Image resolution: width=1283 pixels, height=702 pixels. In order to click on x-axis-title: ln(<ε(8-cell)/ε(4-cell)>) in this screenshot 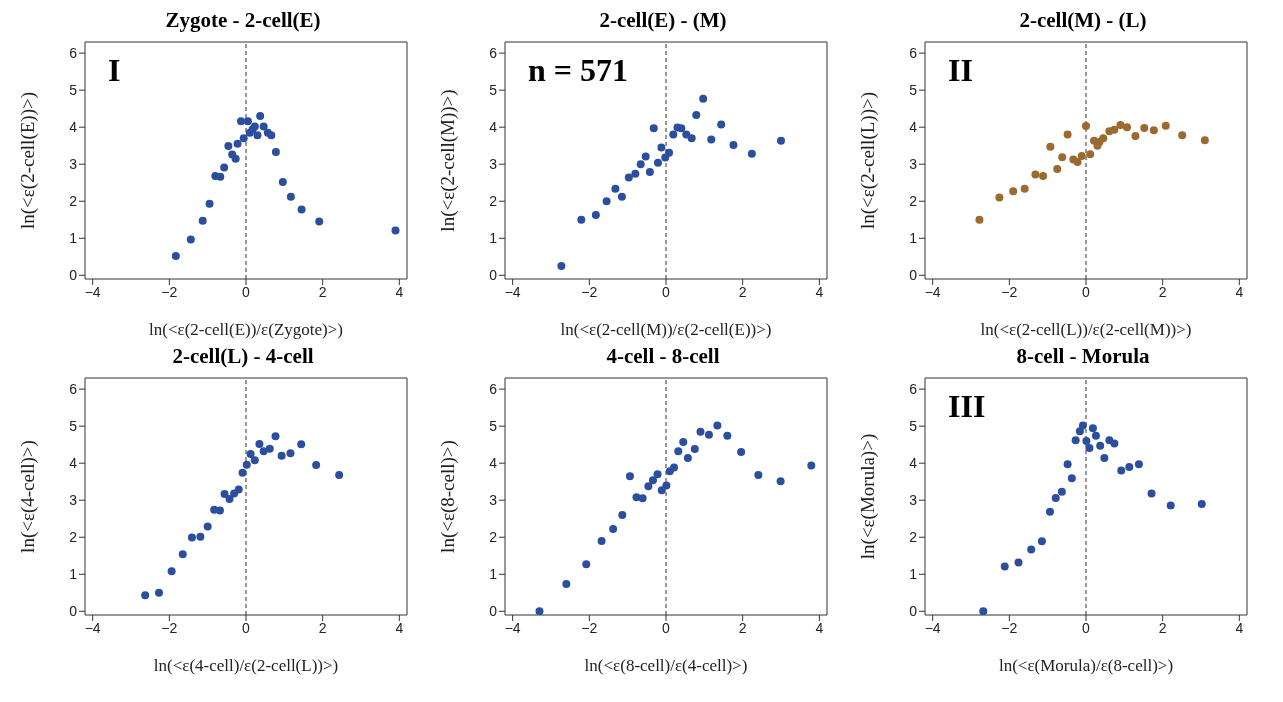, I will do `click(666, 665)`.